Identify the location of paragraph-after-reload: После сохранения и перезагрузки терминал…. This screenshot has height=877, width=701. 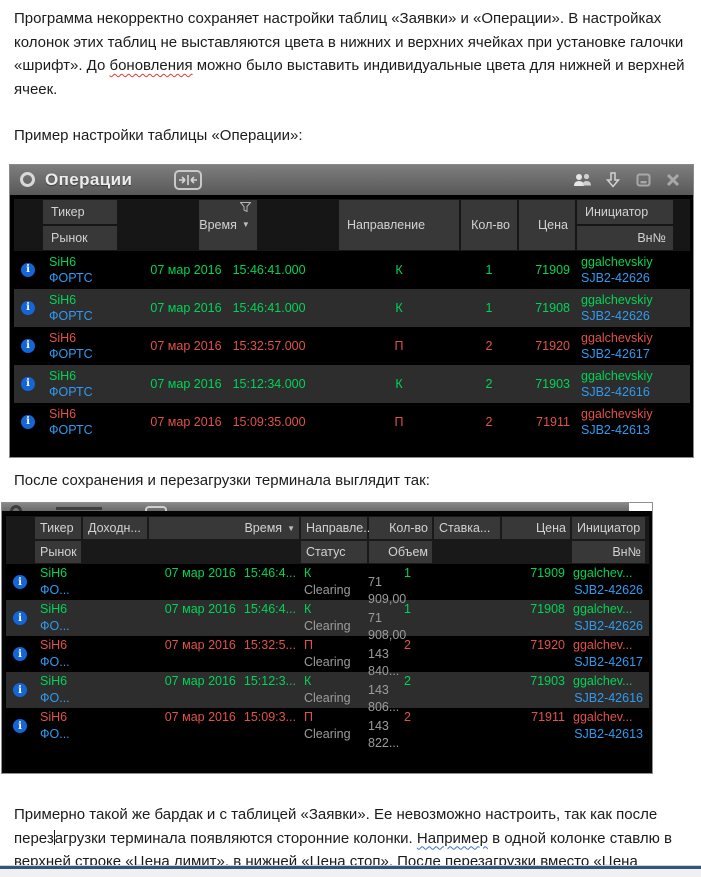
(222, 480).